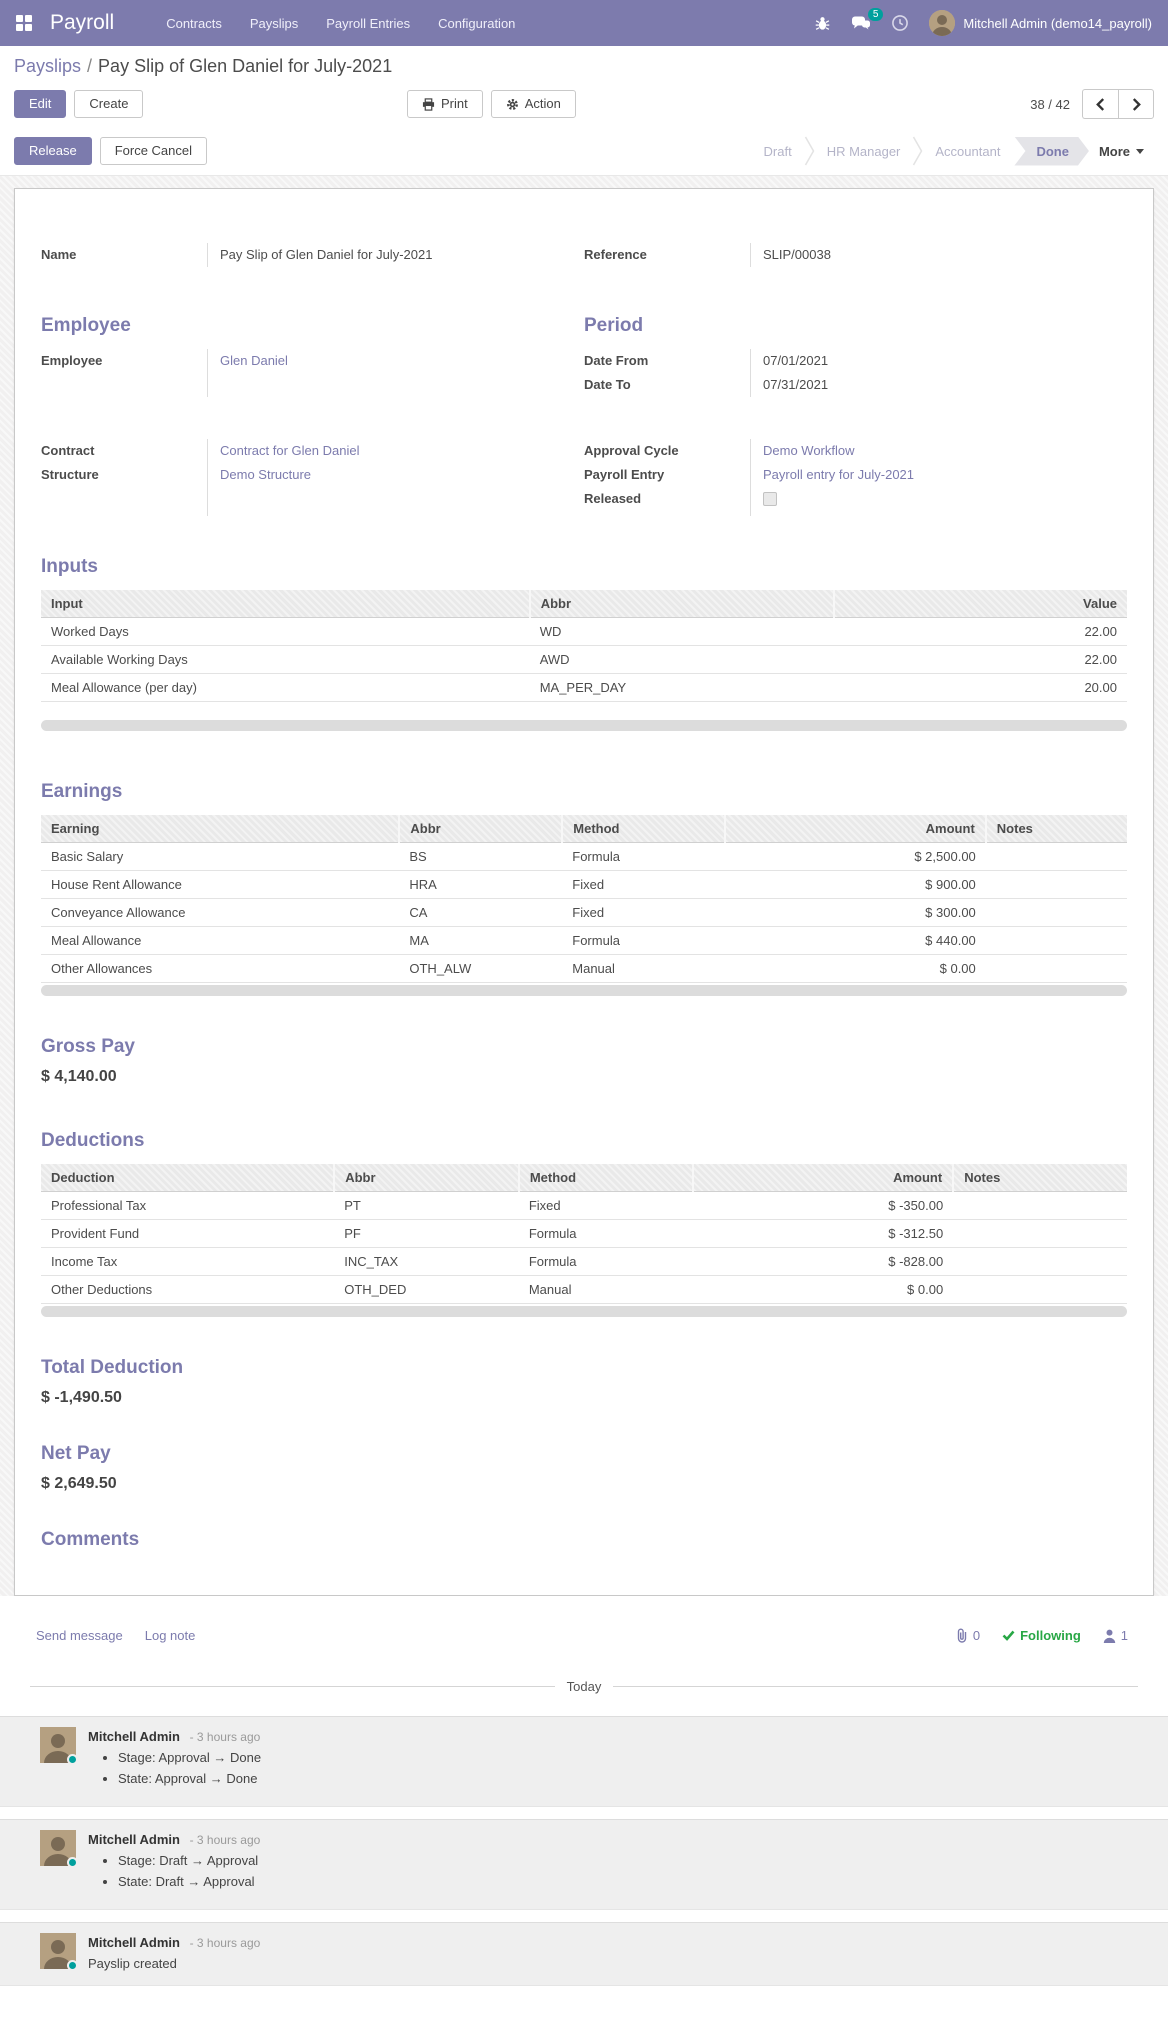 The height and width of the screenshot is (2036, 1168). I want to click on table-row: Conveyance Allowance CA Fixed $ 300.00, so click(584, 912).